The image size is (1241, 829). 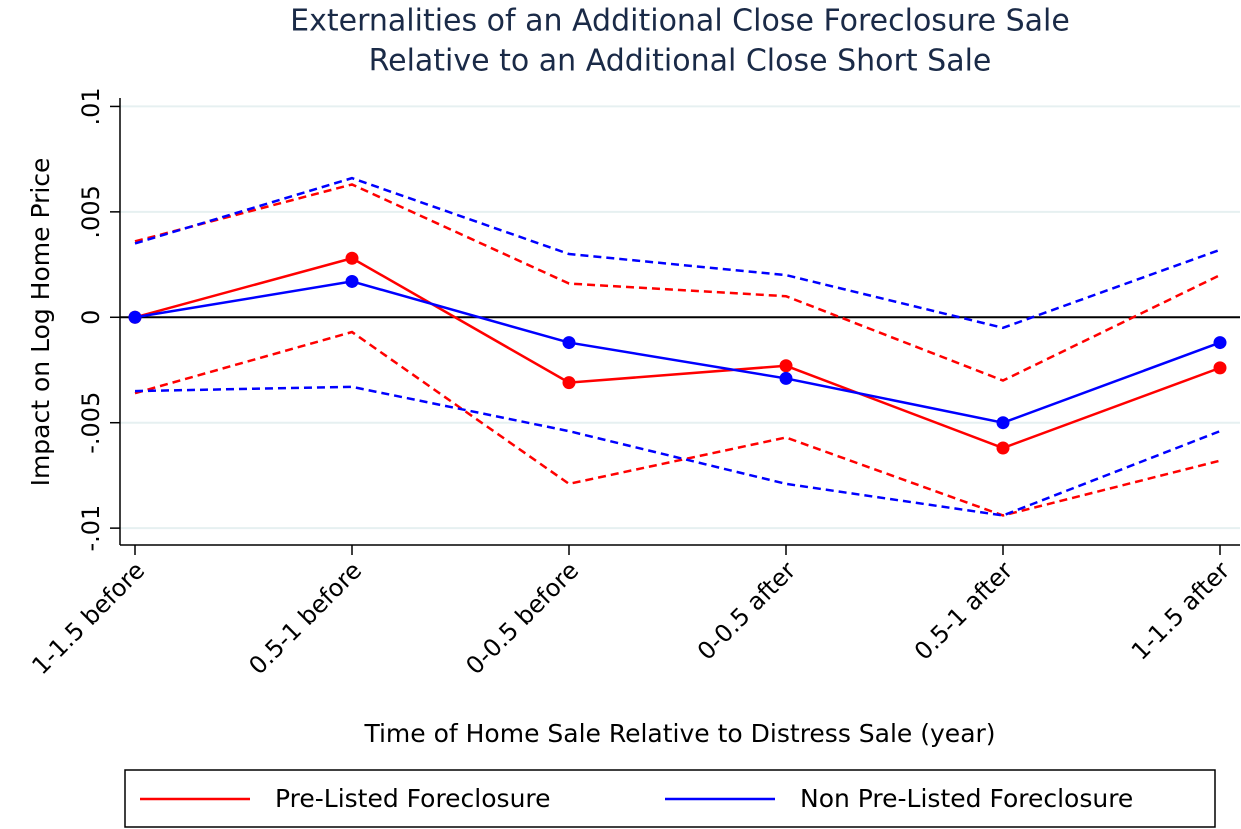 I want to click on y-tick-label: -.01, so click(x=91, y=528).